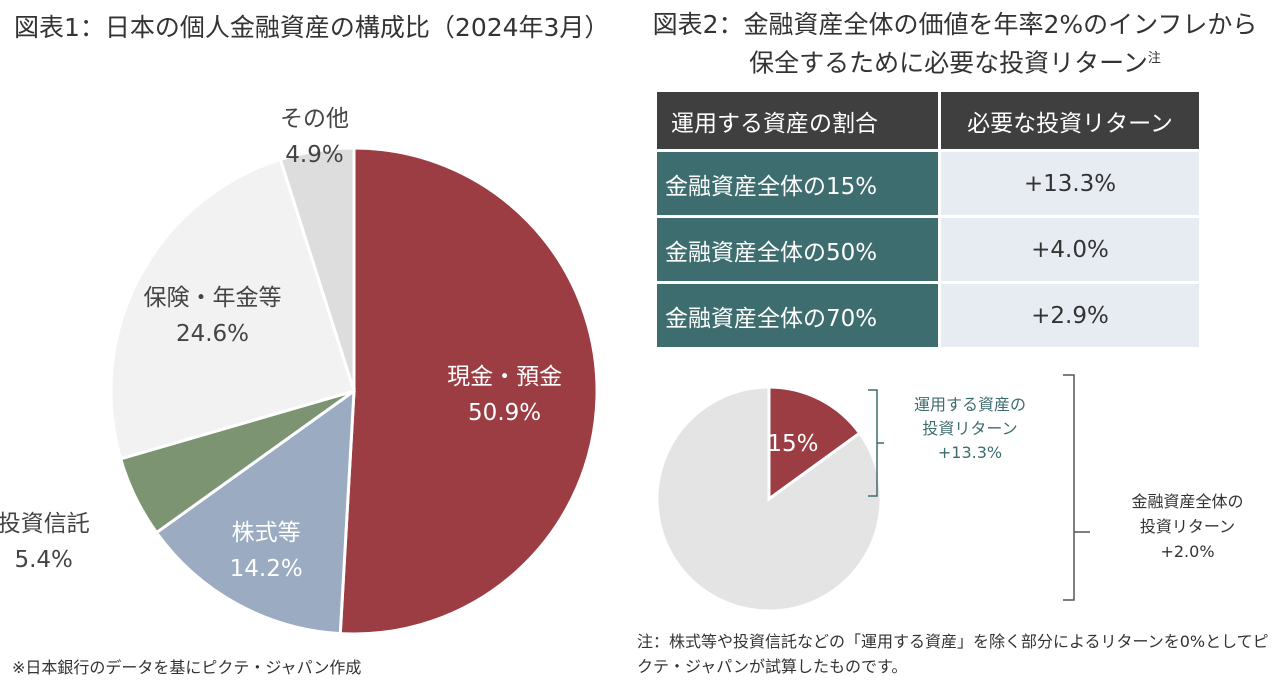 Image resolution: width=1280 pixels, height=687 pixels. What do you see at coordinates (799, 185) in the screenshot?
I see `table-cell-label: 金融資産全体の15%` at bounding box center [799, 185].